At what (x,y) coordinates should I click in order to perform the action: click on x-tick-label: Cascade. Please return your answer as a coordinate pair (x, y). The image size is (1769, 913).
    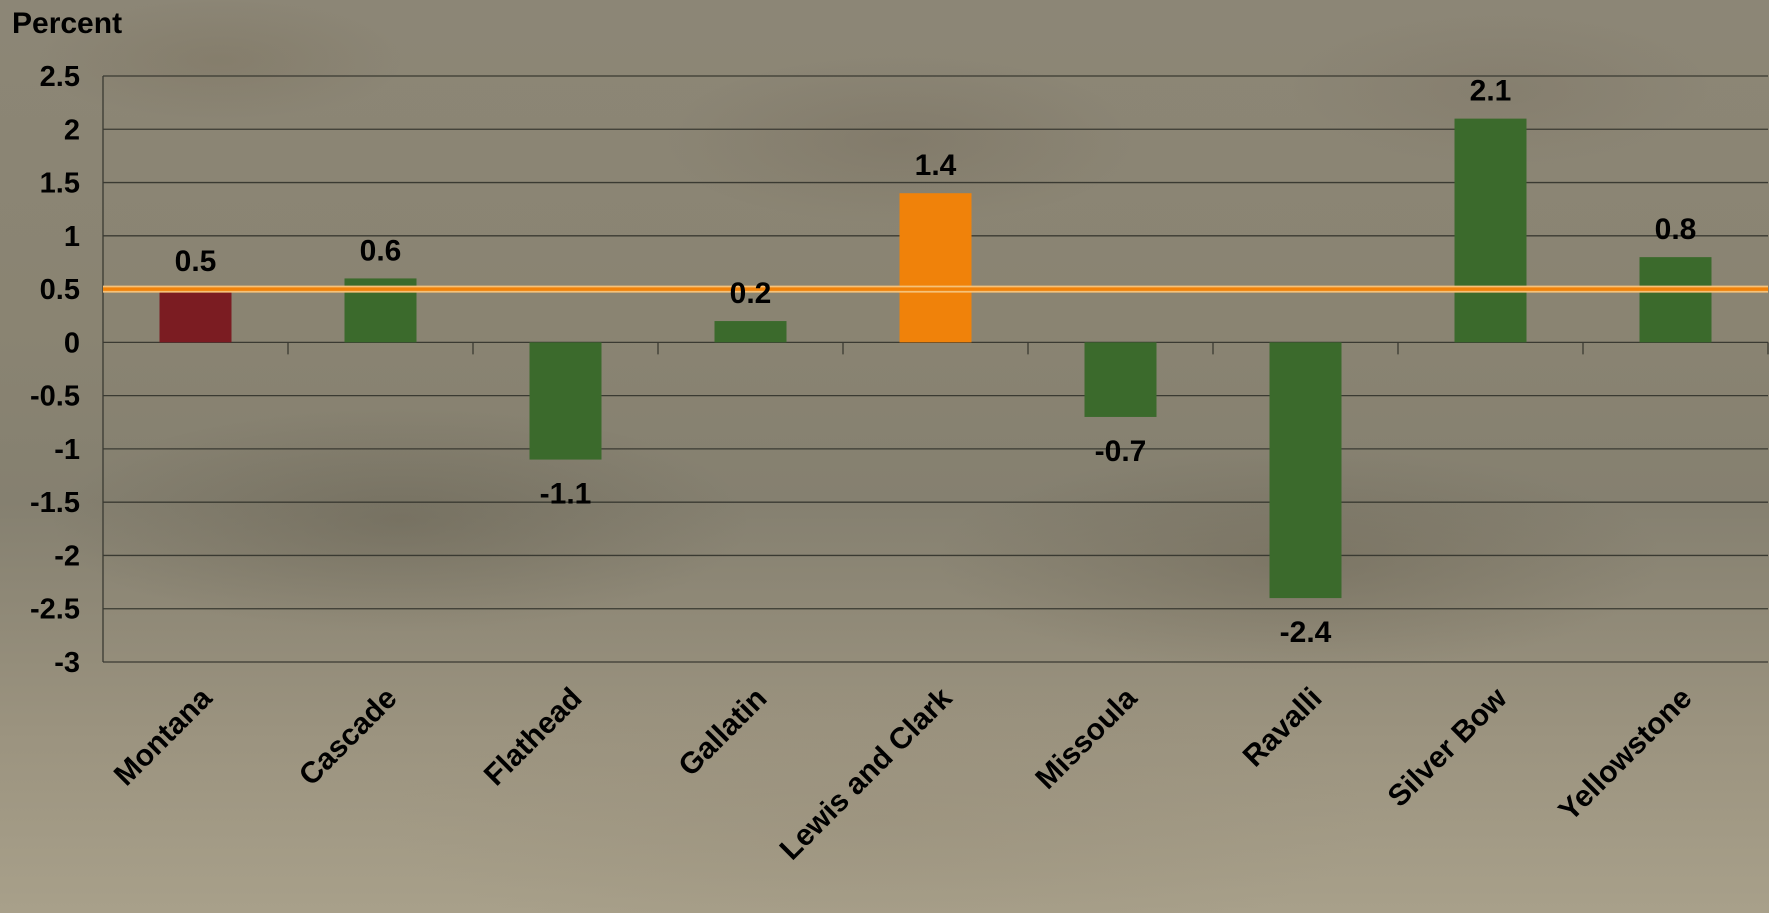
    Looking at the image, I should click on (348, 737).